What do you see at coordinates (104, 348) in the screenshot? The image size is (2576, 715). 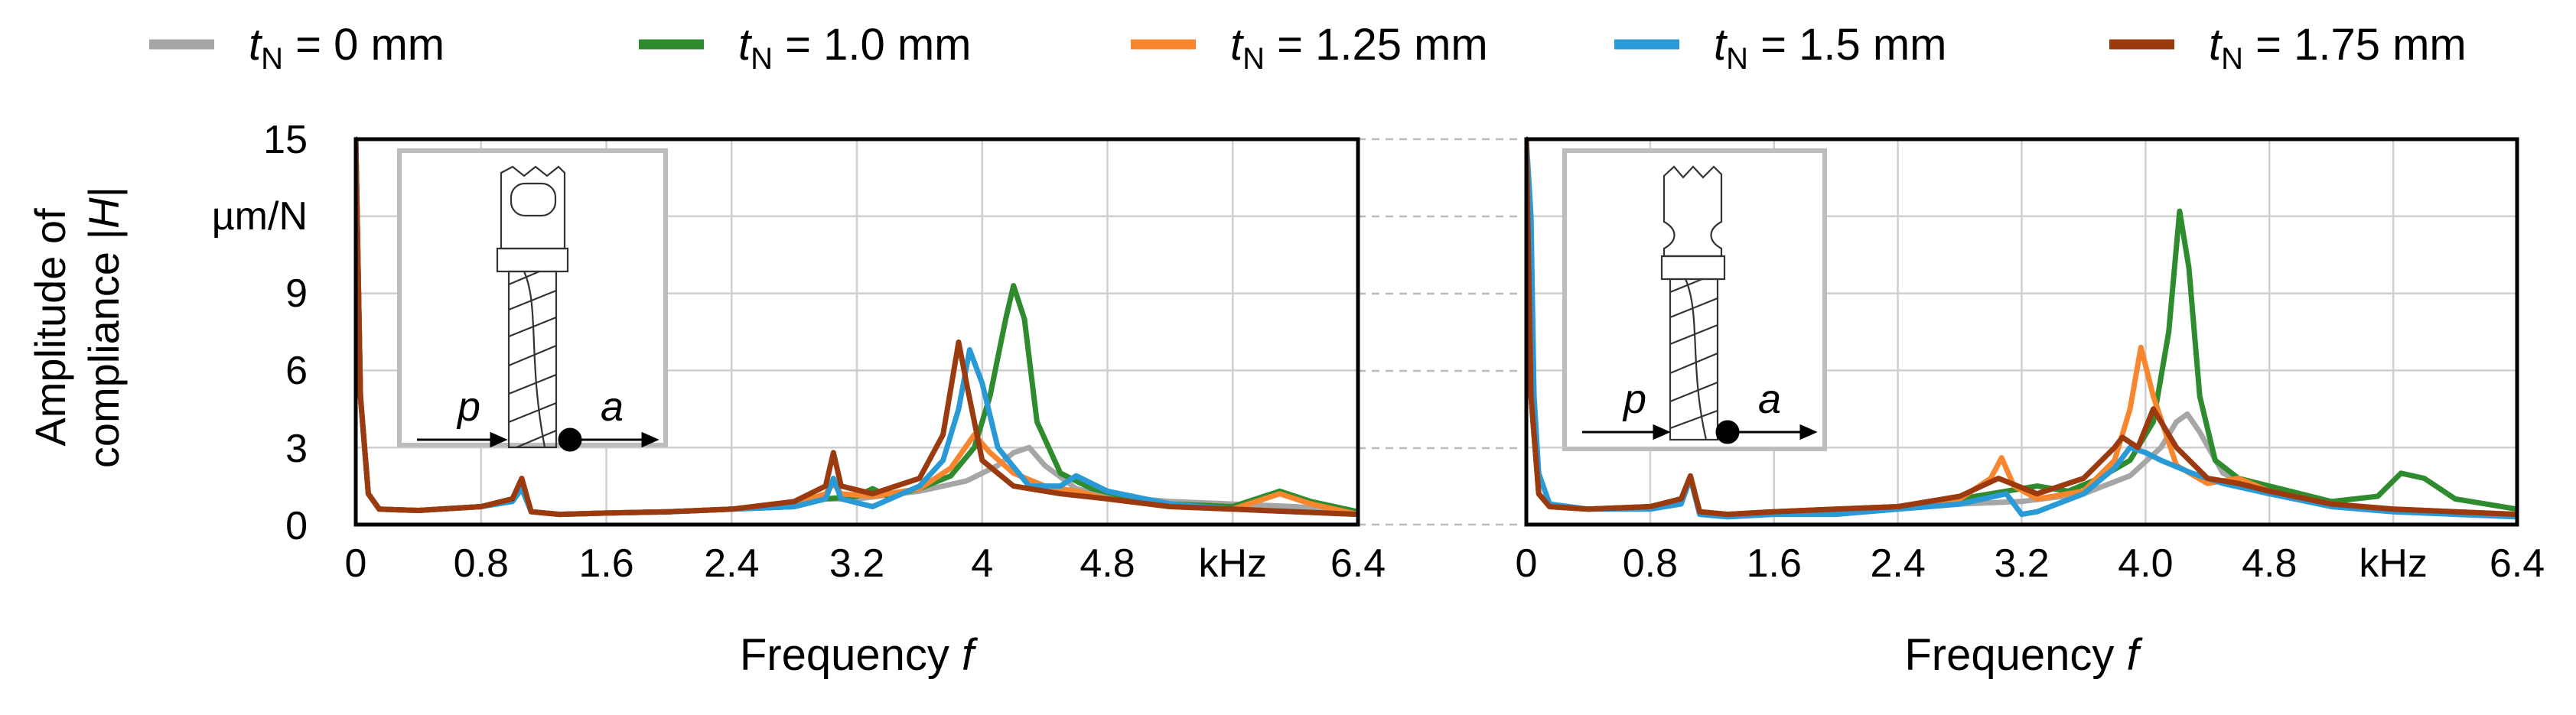 I see `y-title-line2-prefix: compliance |` at bounding box center [104, 348].